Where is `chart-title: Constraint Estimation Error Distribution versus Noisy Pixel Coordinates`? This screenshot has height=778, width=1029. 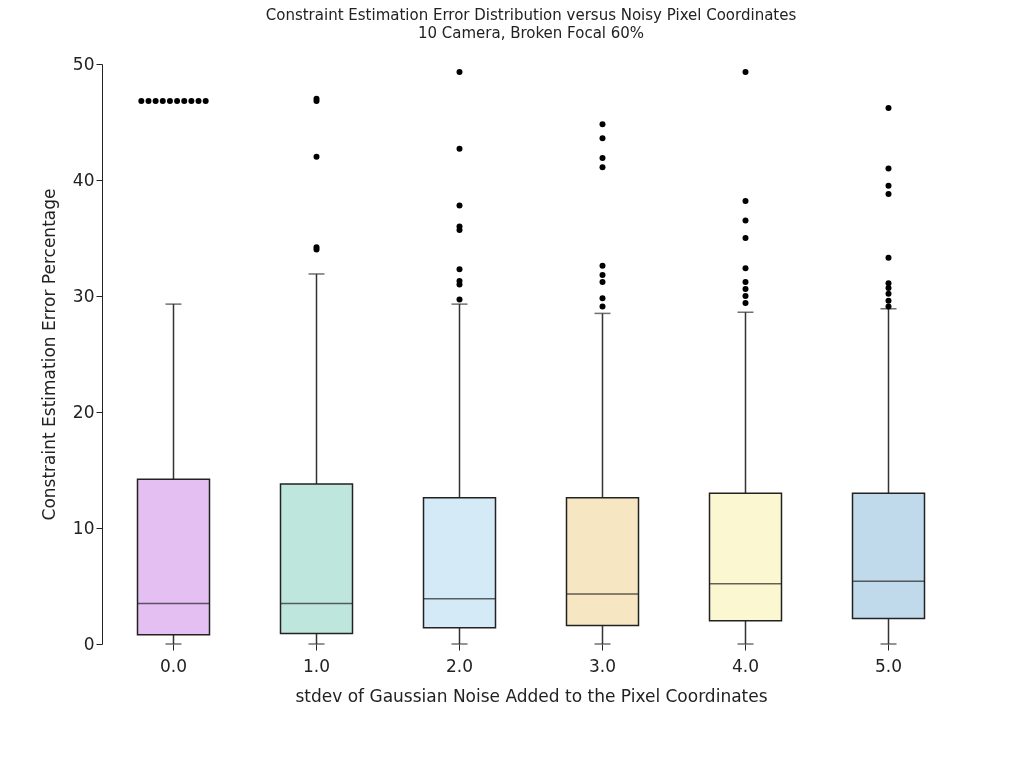
chart-title: Constraint Estimation Error Distribution versus Noisy Pixel Coordinates is located at coordinates (531, 15).